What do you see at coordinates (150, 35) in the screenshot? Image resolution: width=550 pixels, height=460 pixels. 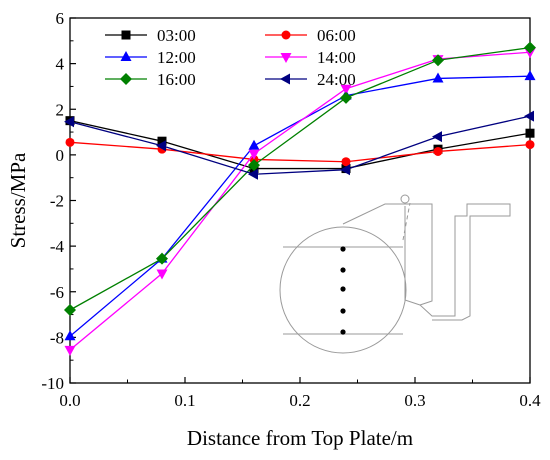 I see `legend-item-0300: 03:00` at bounding box center [150, 35].